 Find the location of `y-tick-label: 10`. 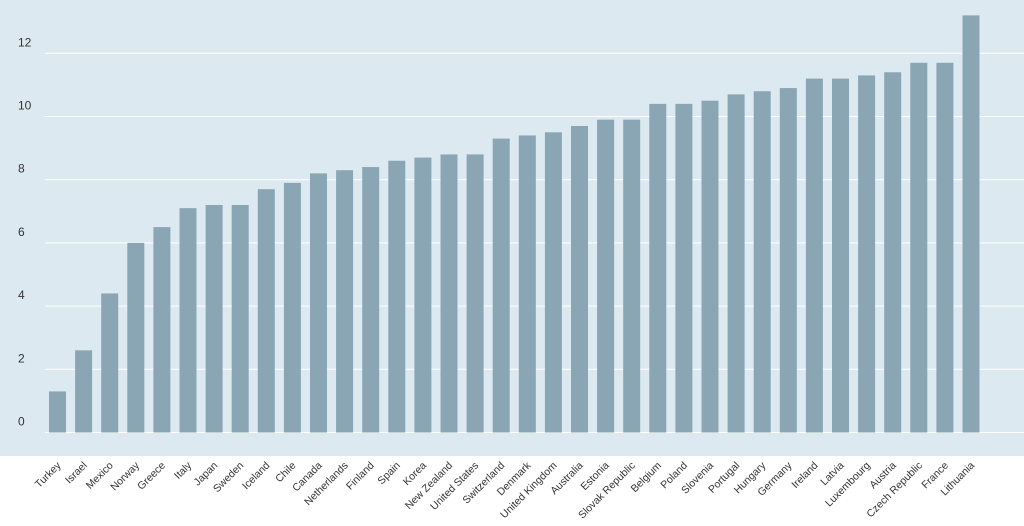

y-tick-label: 10 is located at coordinates (25, 106).